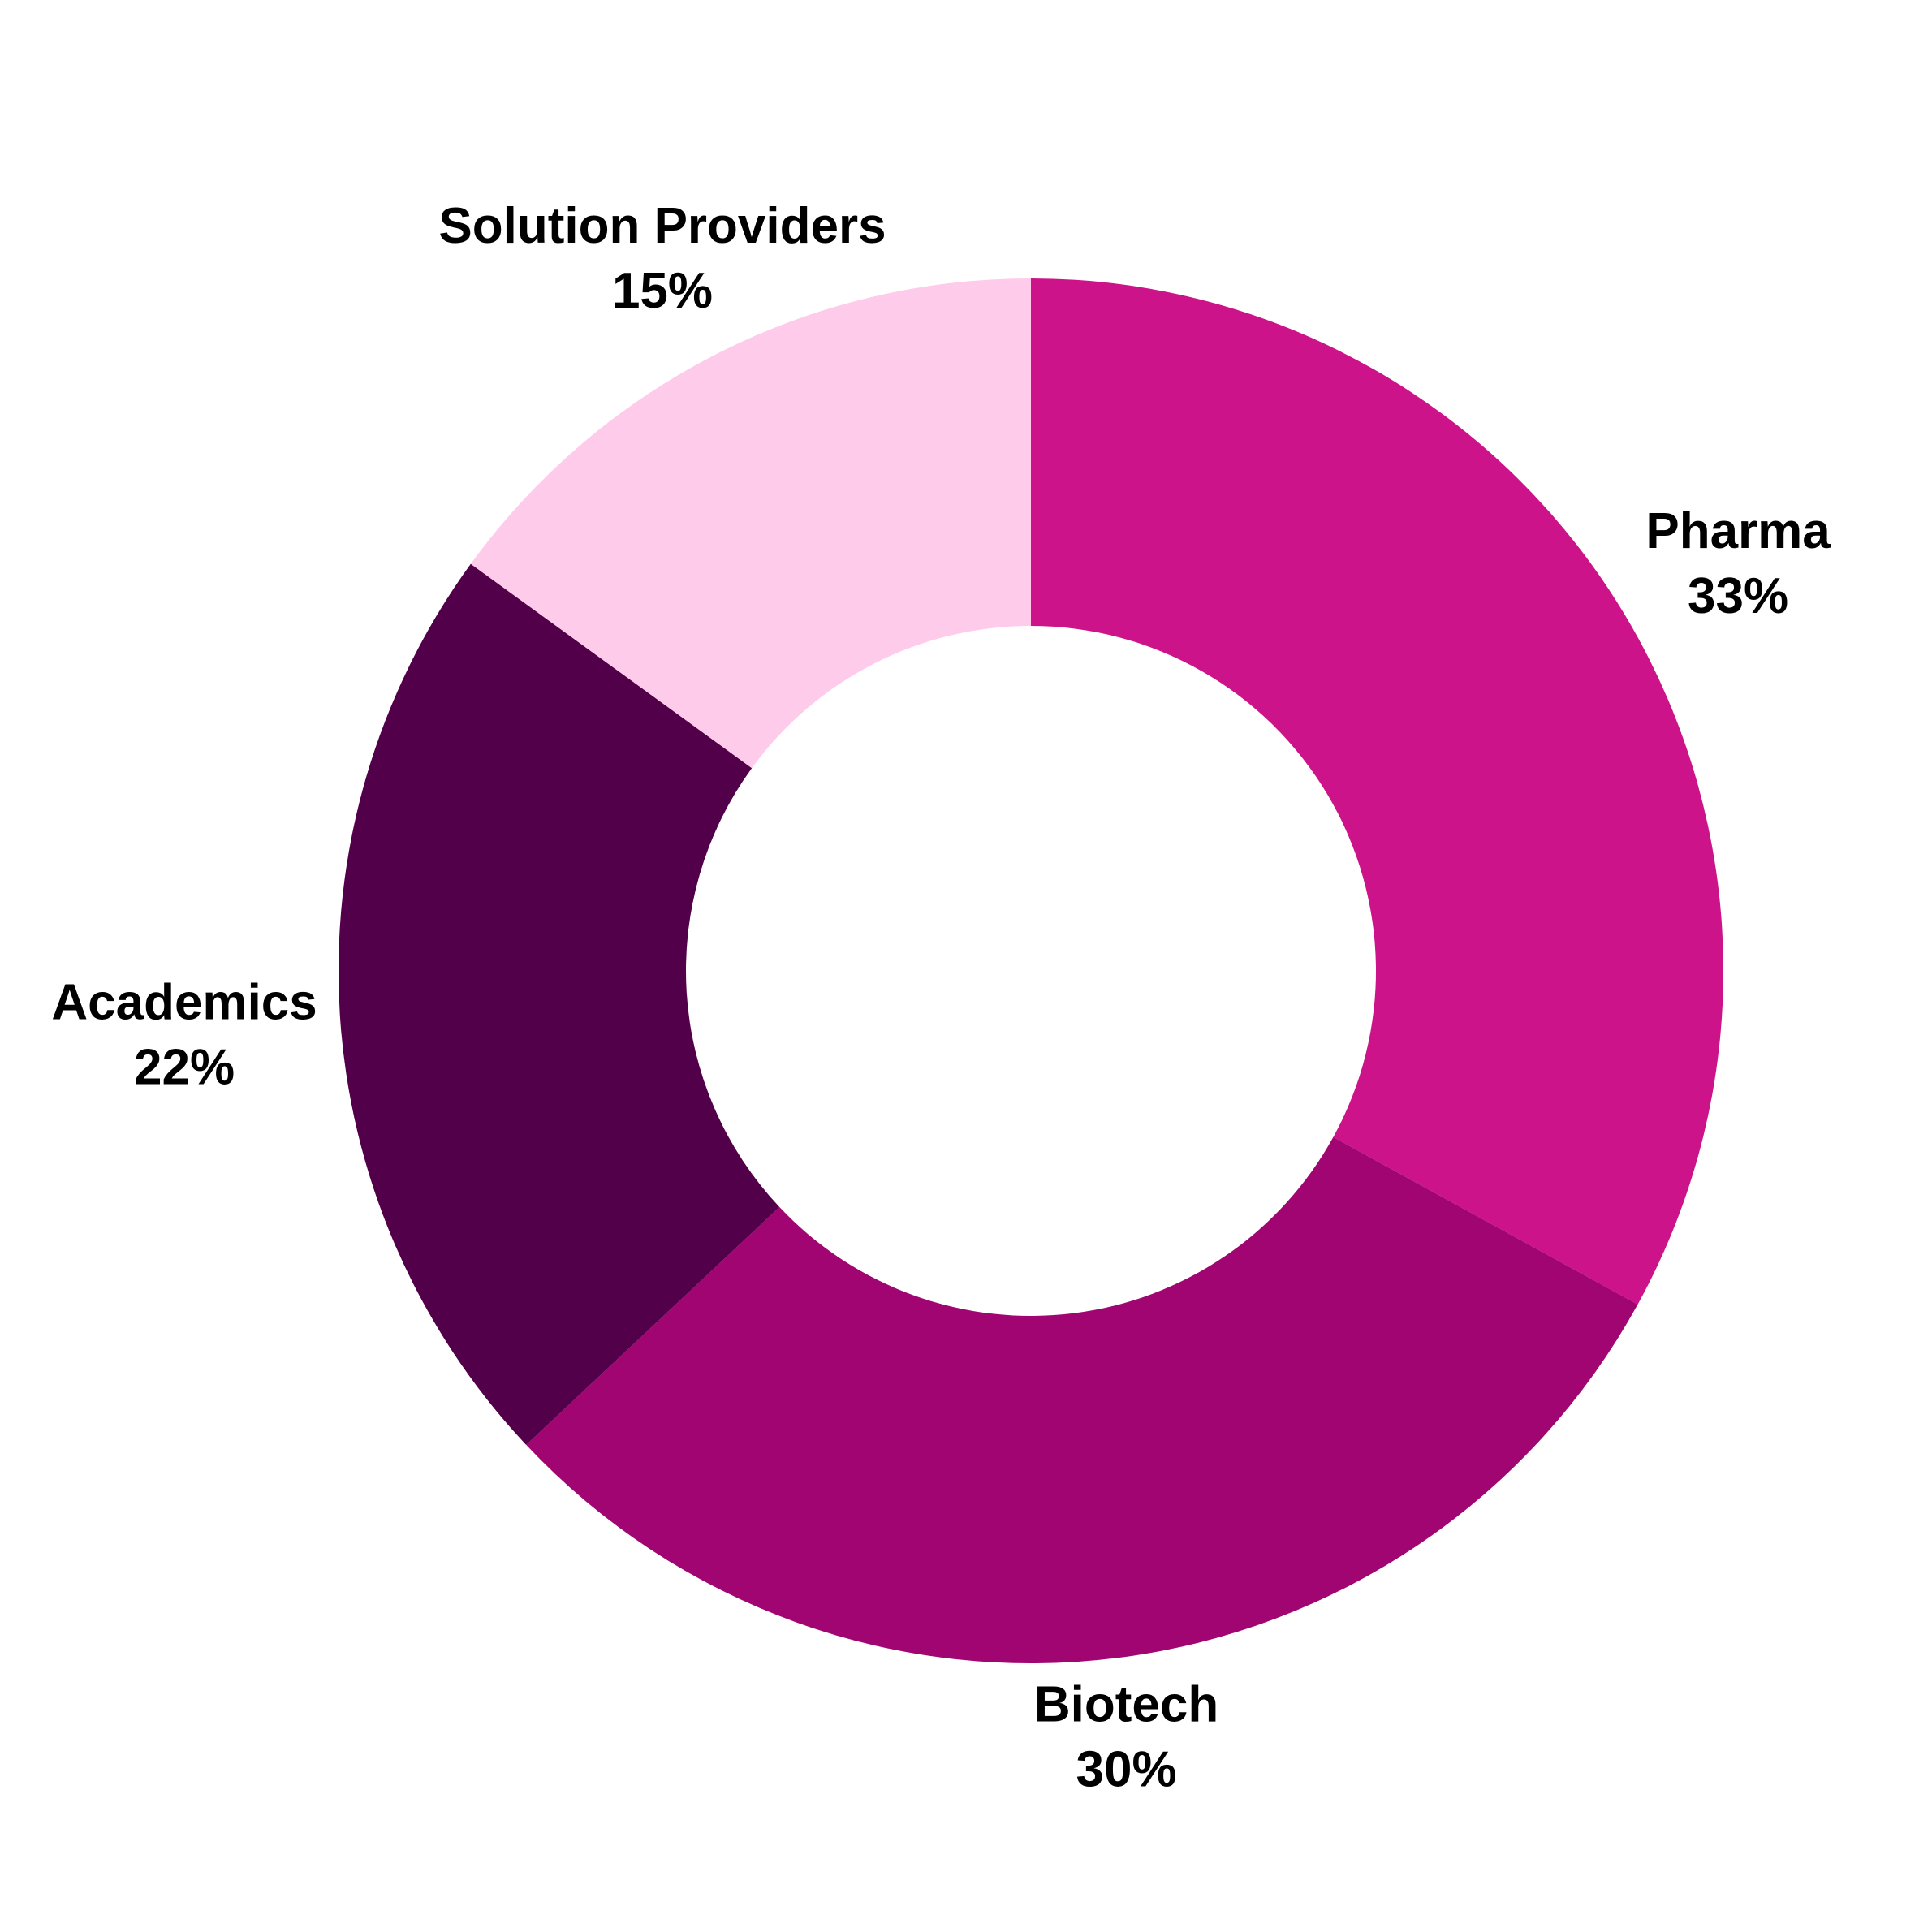 The height and width of the screenshot is (1932, 1932). Describe the element at coordinates (662, 226) in the screenshot. I see `slice-category-solution-providers: Solution Providers` at that location.